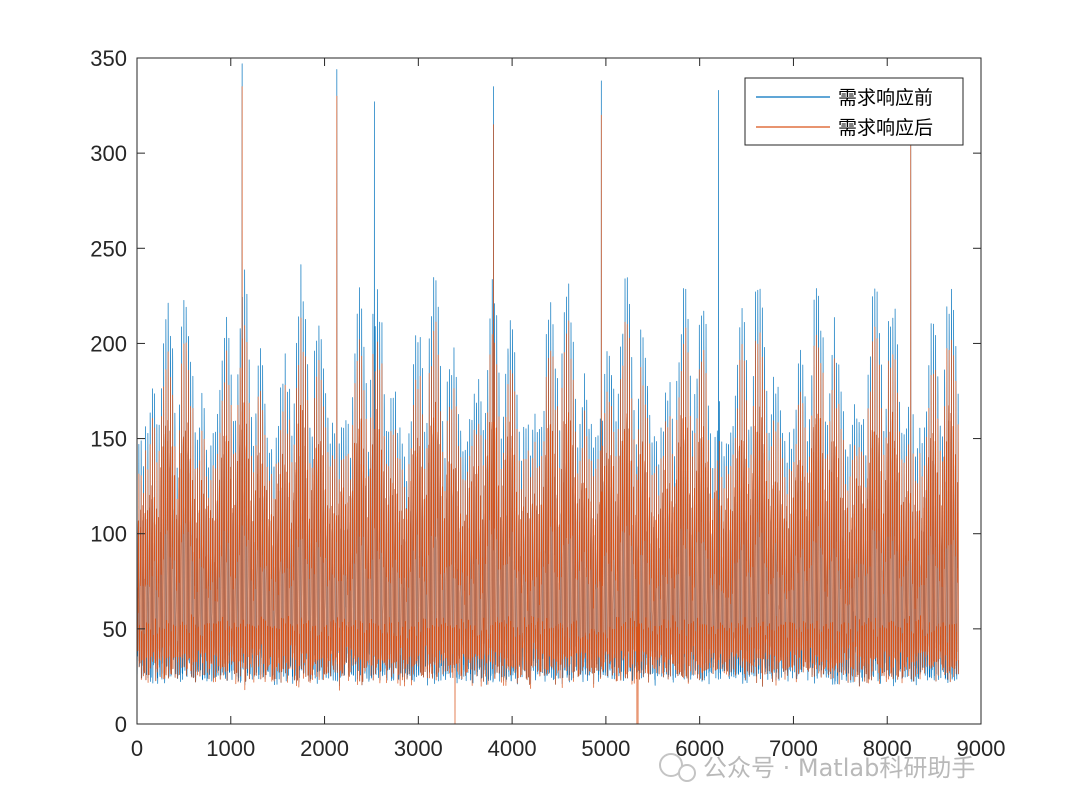  What do you see at coordinates (671, 765) in the screenshot?
I see `wechat-icon-bubble-large` at bounding box center [671, 765].